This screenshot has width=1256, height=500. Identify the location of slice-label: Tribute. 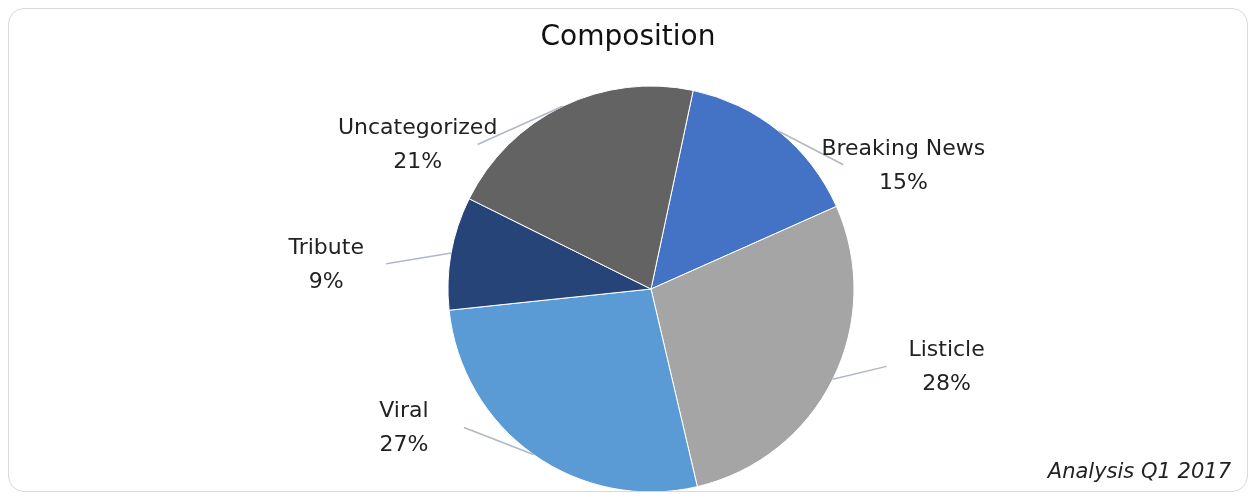
(325, 246).